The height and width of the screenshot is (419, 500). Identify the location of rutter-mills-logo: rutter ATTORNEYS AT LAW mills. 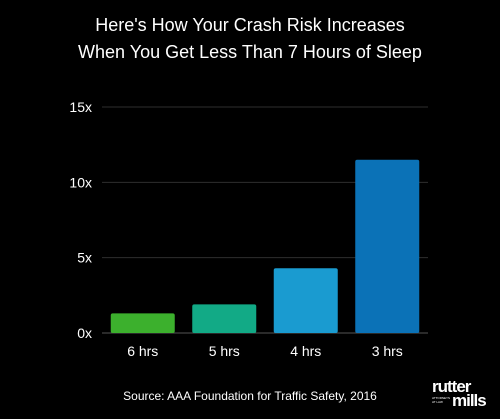
(460, 394).